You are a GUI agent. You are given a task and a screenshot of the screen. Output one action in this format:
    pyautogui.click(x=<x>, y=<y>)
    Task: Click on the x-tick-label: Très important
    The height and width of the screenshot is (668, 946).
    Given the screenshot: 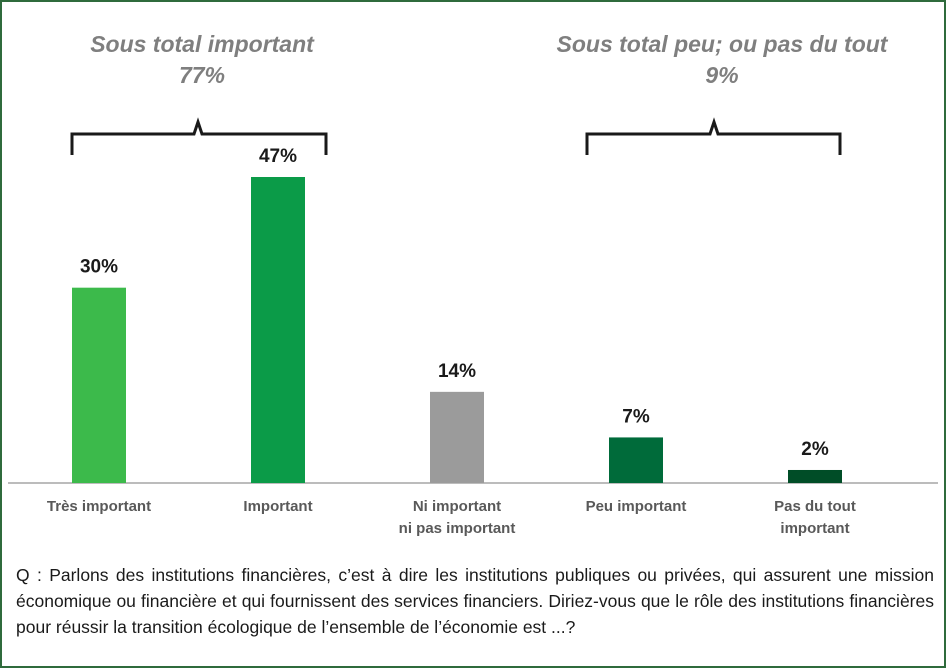 What is the action you would take?
    pyautogui.click(x=99, y=506)
    